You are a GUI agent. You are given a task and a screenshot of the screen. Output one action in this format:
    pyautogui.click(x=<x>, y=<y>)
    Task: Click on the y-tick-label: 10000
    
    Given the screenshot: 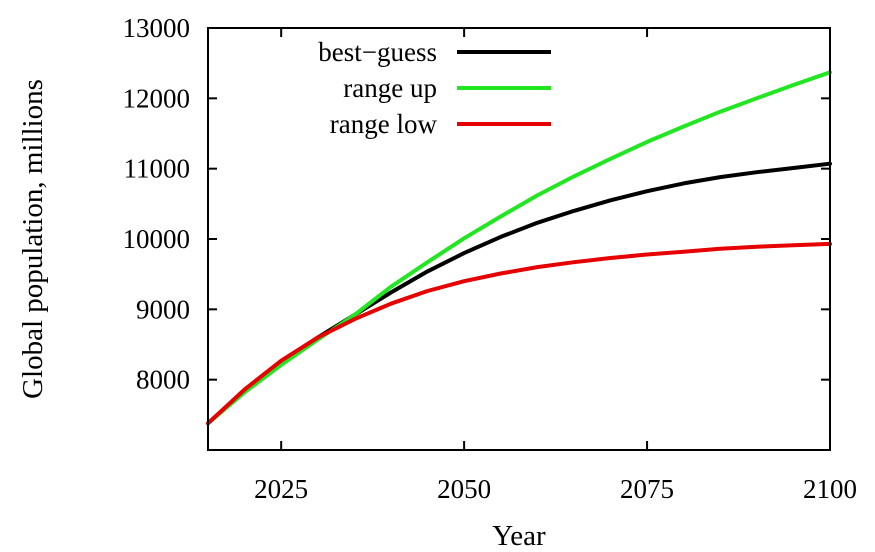 What is the action you would take?
    pyautogui.click(x=157, y=239)
    